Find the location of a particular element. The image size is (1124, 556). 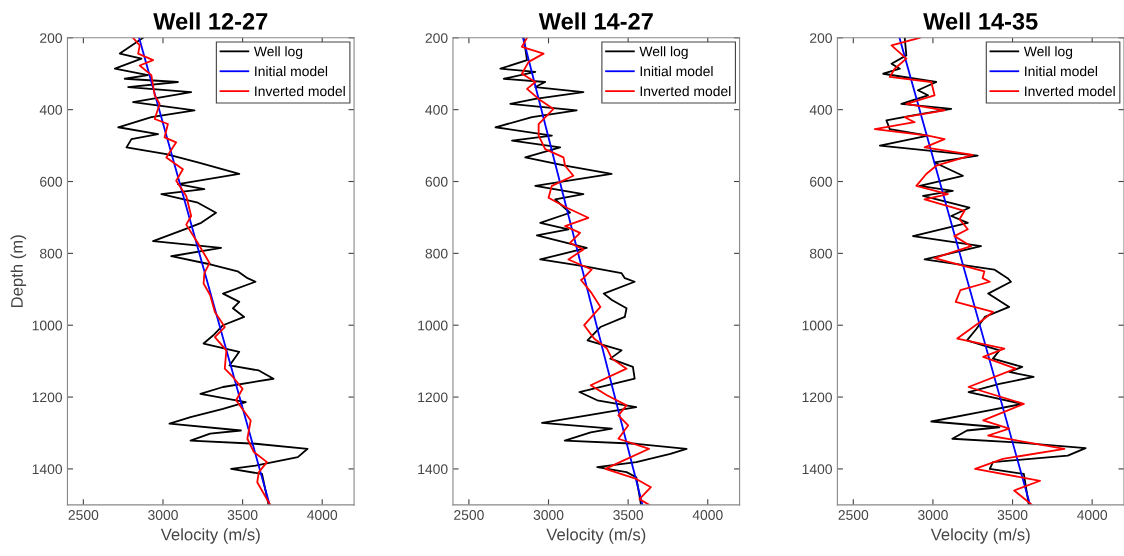

chart-title: Well 12-27 is located at coordinates (210, 21).